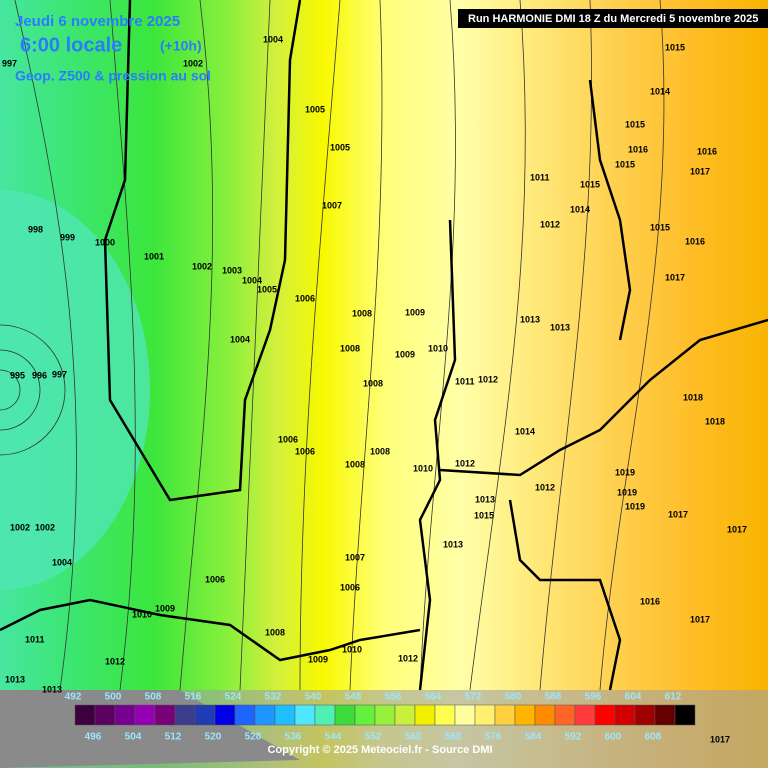 The width and height of the screenshot is (768, 773). Describe the element at coordinates (638, 149) in the screenshot. I see `isobar-label: 1016` at that location.